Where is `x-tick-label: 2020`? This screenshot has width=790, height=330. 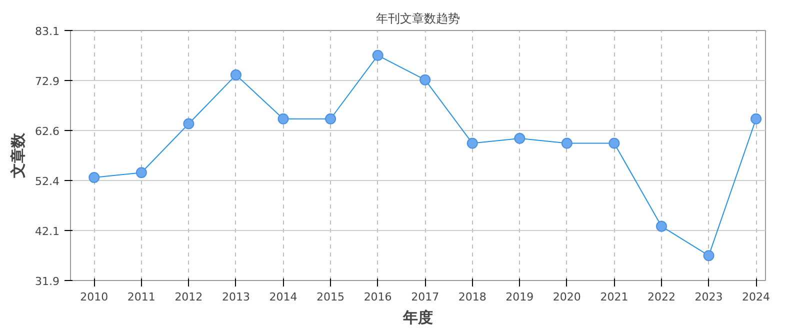
x-tick-label: 2020 is located at coordinates (566, 297).